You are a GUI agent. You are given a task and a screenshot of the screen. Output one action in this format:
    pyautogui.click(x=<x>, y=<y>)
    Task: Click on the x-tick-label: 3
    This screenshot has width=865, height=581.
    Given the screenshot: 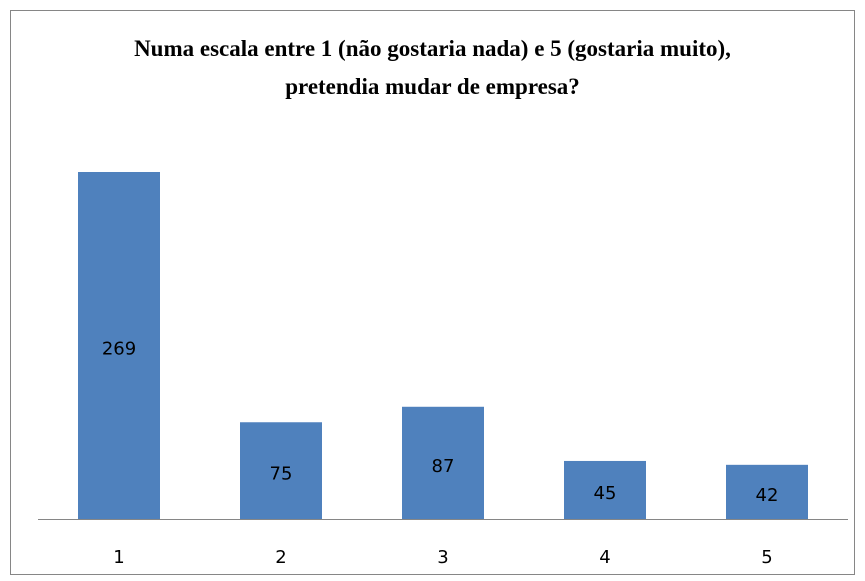 What is the action you would take?
    pyautogui.click(x=442, y=557)
    